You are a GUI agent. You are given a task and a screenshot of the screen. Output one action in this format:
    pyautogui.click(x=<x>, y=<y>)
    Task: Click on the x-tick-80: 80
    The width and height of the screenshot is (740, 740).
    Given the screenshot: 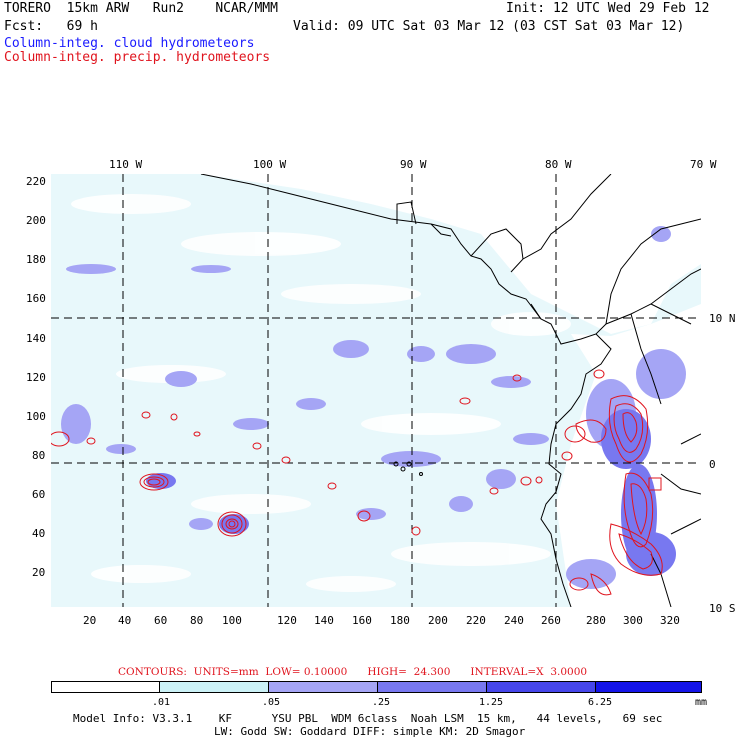 What is the action you would take?
    pyautogui.click(x=197, y=620)
    